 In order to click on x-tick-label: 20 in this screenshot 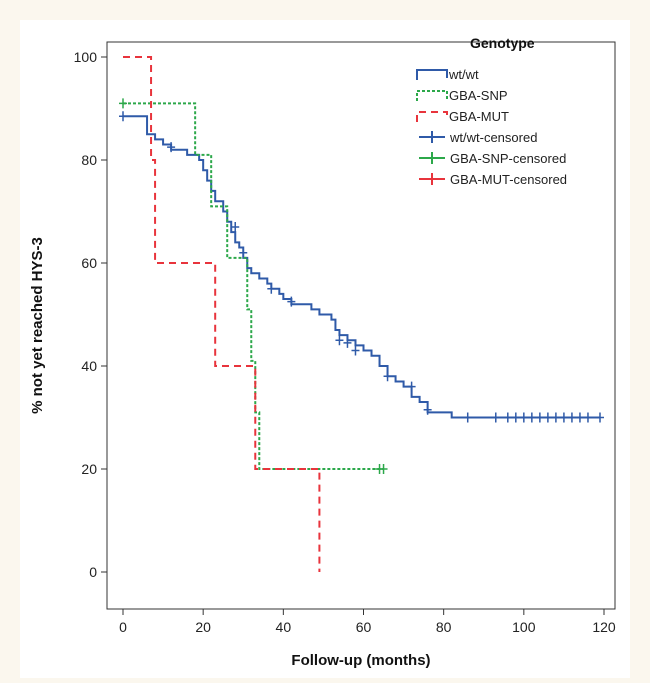, I will do `click(203, 627)`.